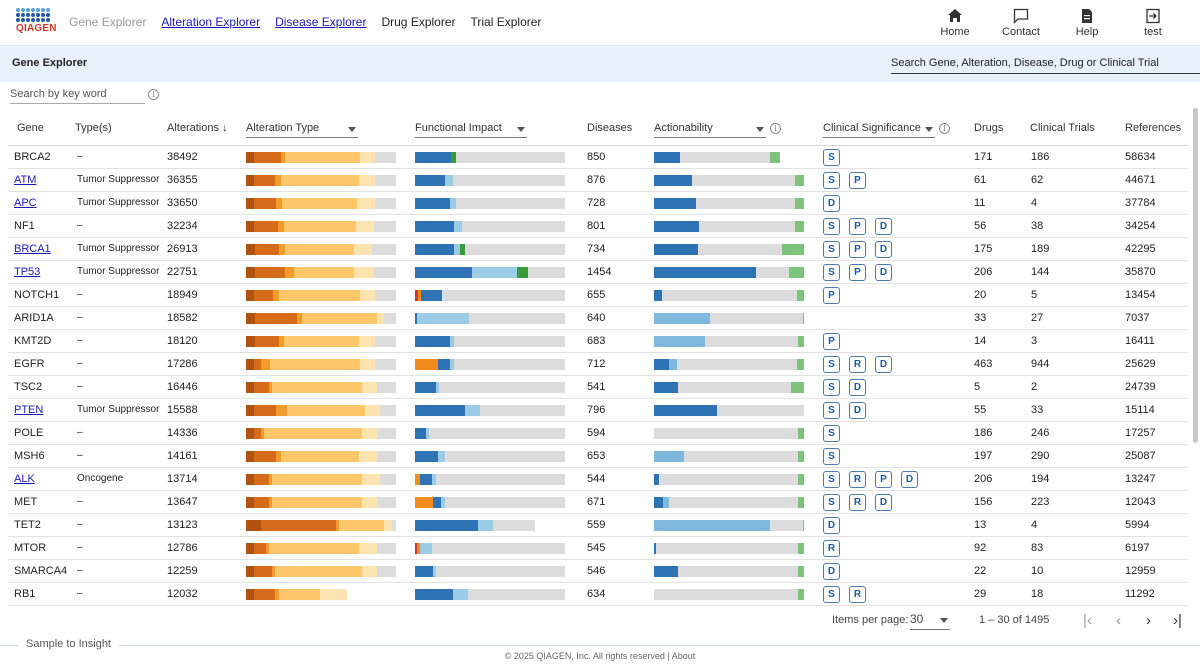 The image size is (1200, 665). I want to click on prev-page-icon: ‹, so click(1118, 620).